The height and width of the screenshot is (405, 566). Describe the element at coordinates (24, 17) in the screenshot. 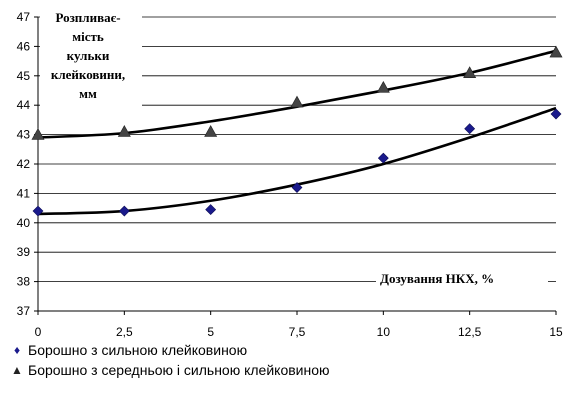

I see `y-tick-label: 47` at that location.